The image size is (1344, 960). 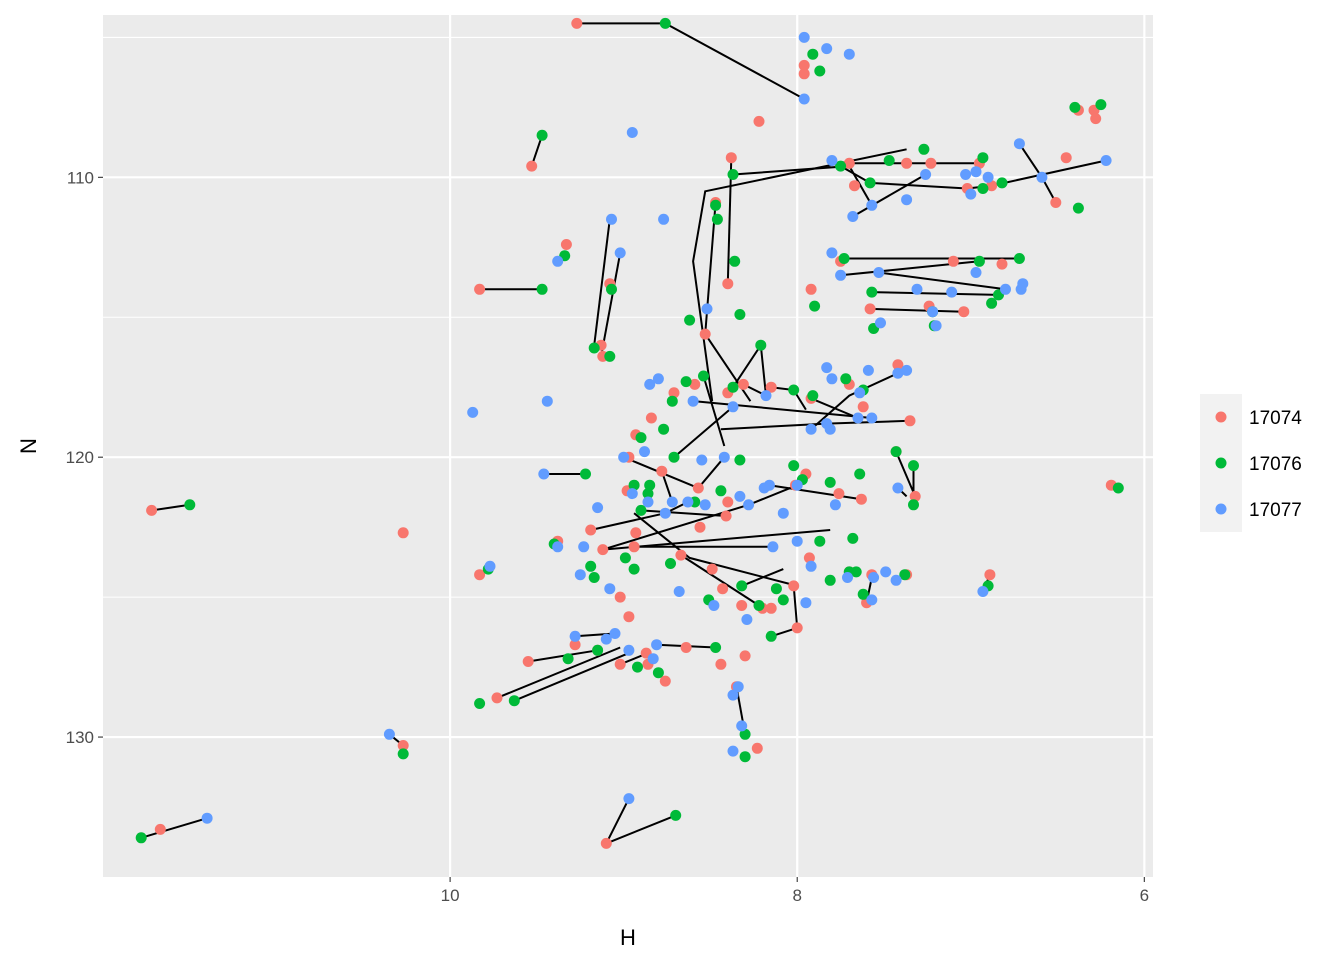 What do you see at coordinates (795, 891) in the screenshot?
I see `x-axis-ticks: 10 8 6` at bounding box center [795, 891].